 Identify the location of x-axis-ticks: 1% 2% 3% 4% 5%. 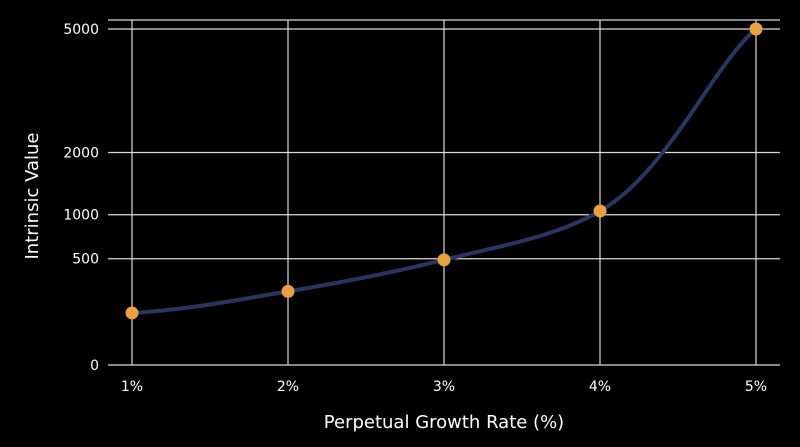
(444, 387).